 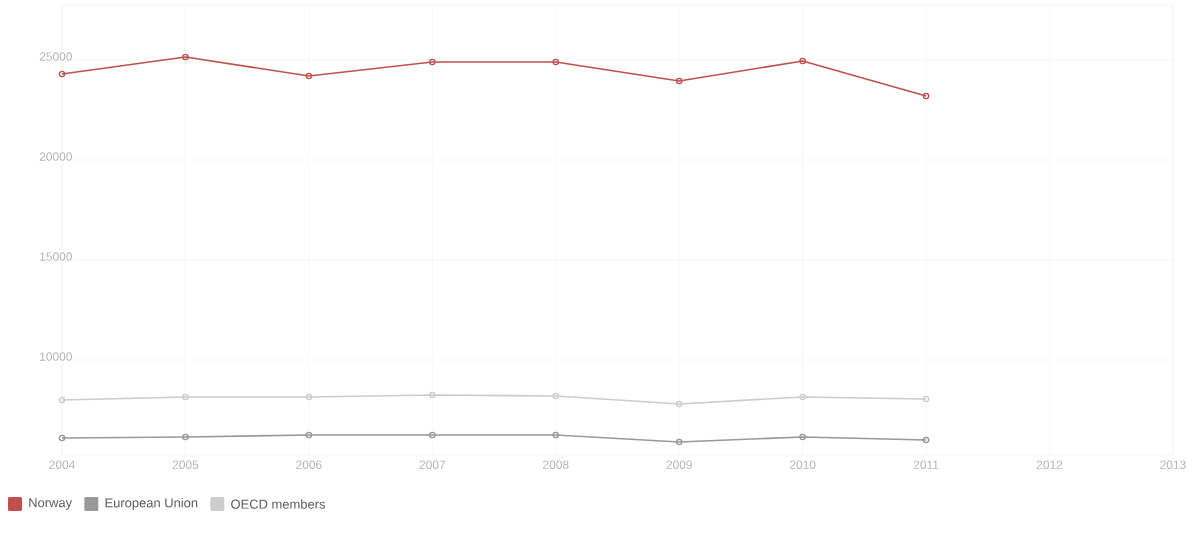 What do you see at coordinates (151, 504) in the screenshot?
I see `legend-label: European Union` at bounding box center [151, 504].